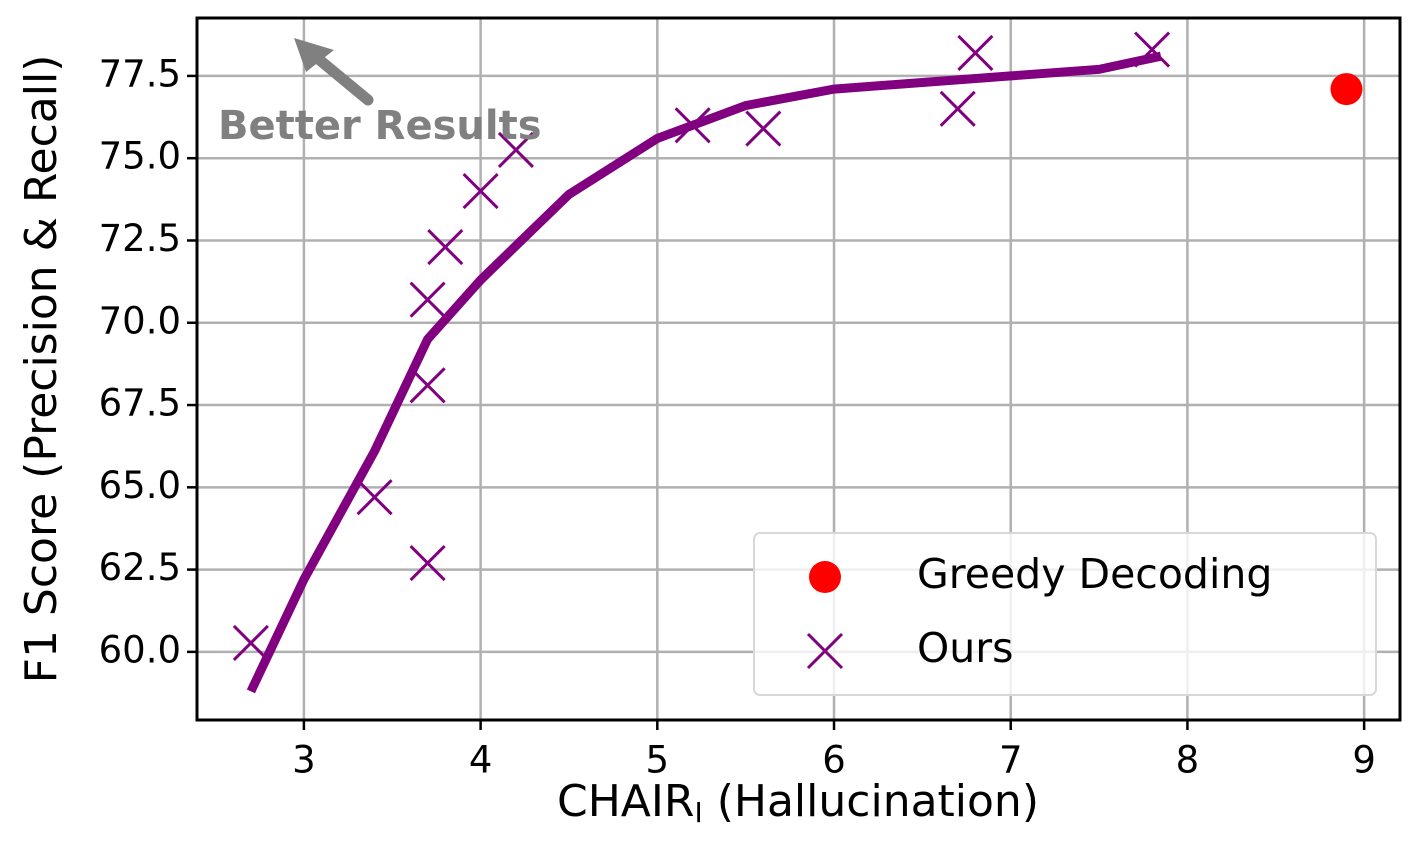 Image resolution: width=1420 pixels, height=851 pixels. Describe the element at coordinates (41, 369) in the screenshot. I see `y-axis-label: F1 Score (Precision & Recall)` at that location.